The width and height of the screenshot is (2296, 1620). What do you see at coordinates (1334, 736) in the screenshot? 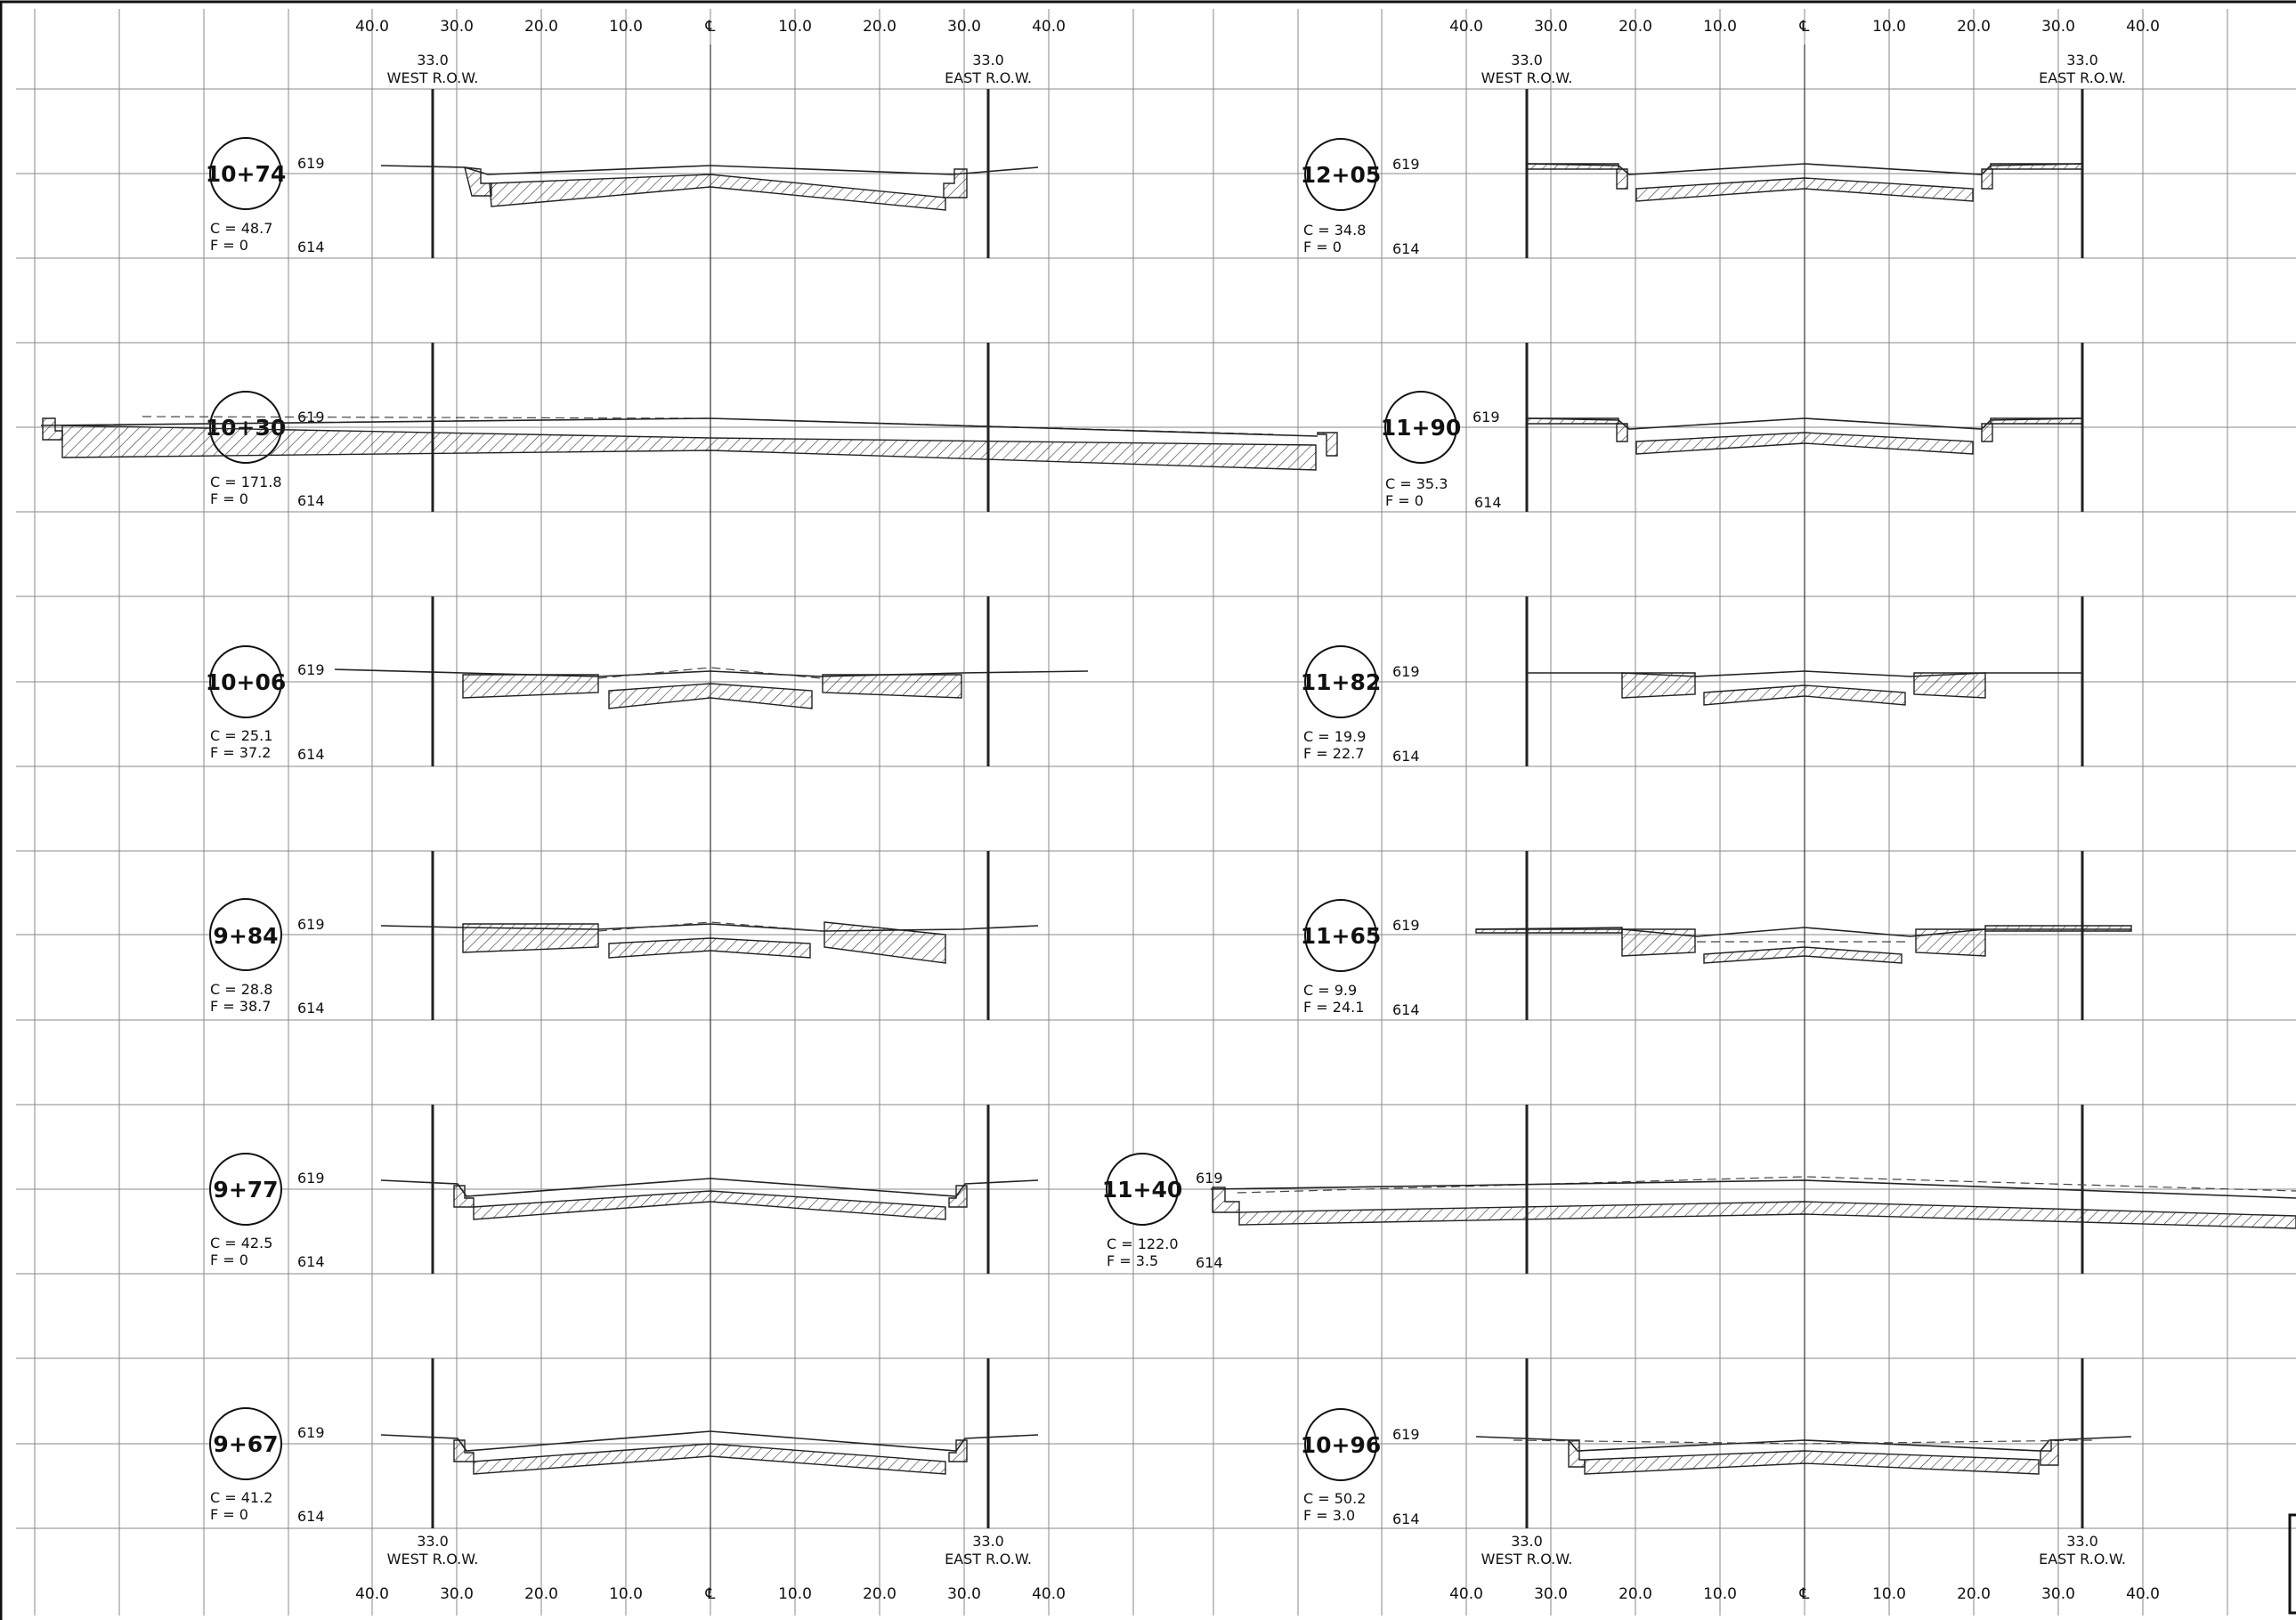
I see `cut-quantity: C = 19.9` at bounding box center [1334, 736].